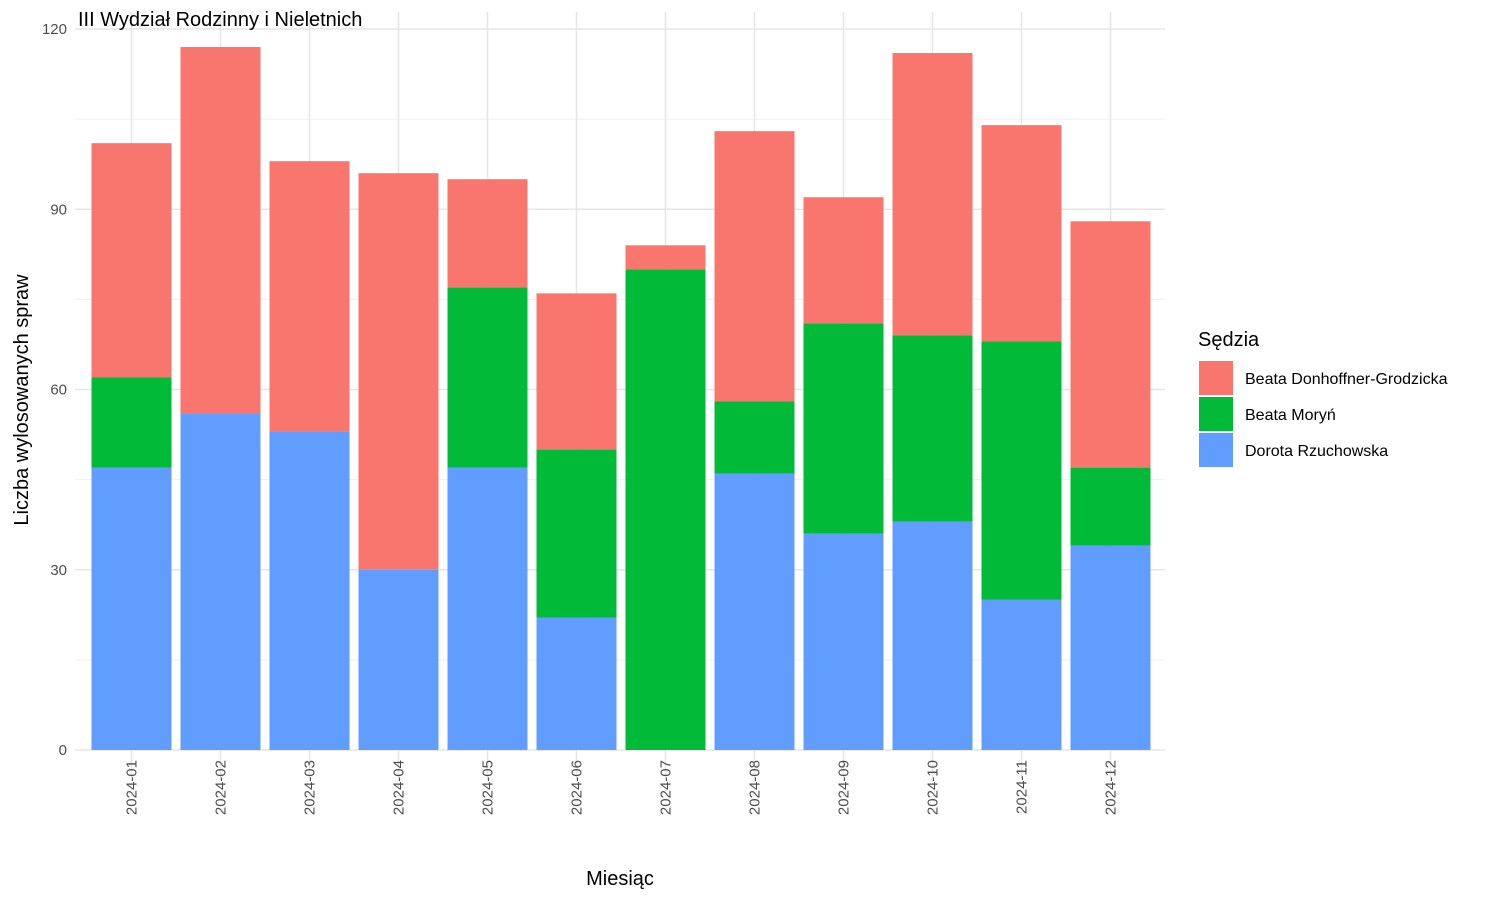 This screenshot has height=900, width=1500. Describe the element at coordinates (220, 230) in the screenshot. I see `bar-2024-02-beata-donhoffner-grodzicka` at that location.